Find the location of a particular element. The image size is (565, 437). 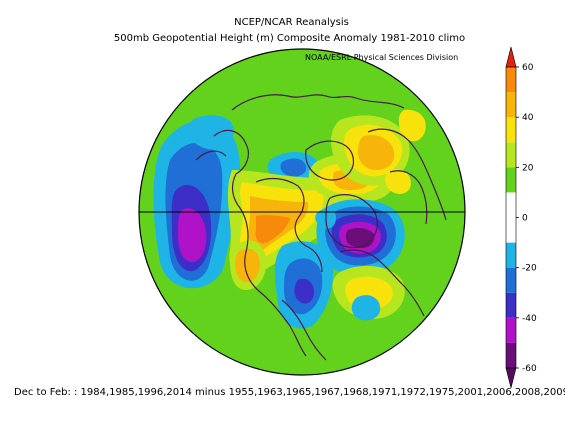

colorbar-extension-bottom is located at coordinates (511, 378).